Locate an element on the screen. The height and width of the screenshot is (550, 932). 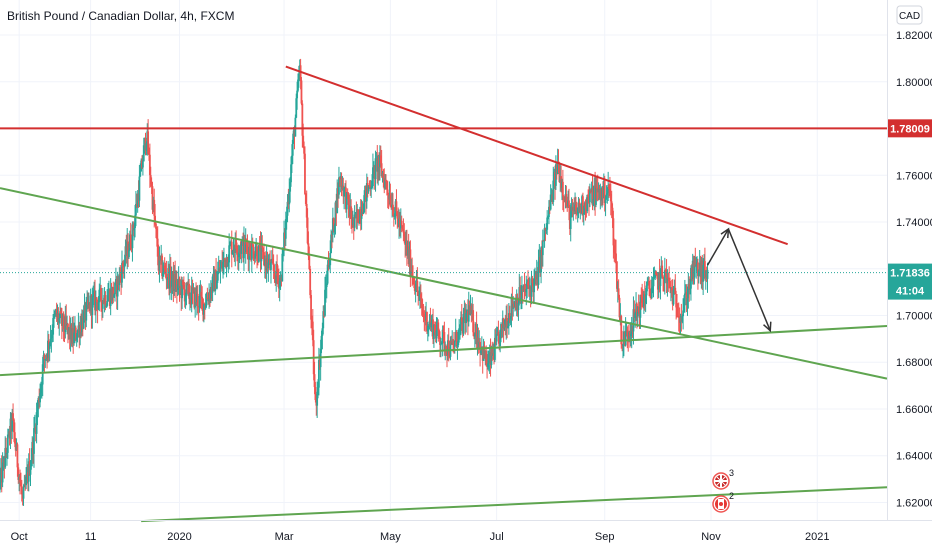
currency-button: CAD is located at coordinates (909, 15).